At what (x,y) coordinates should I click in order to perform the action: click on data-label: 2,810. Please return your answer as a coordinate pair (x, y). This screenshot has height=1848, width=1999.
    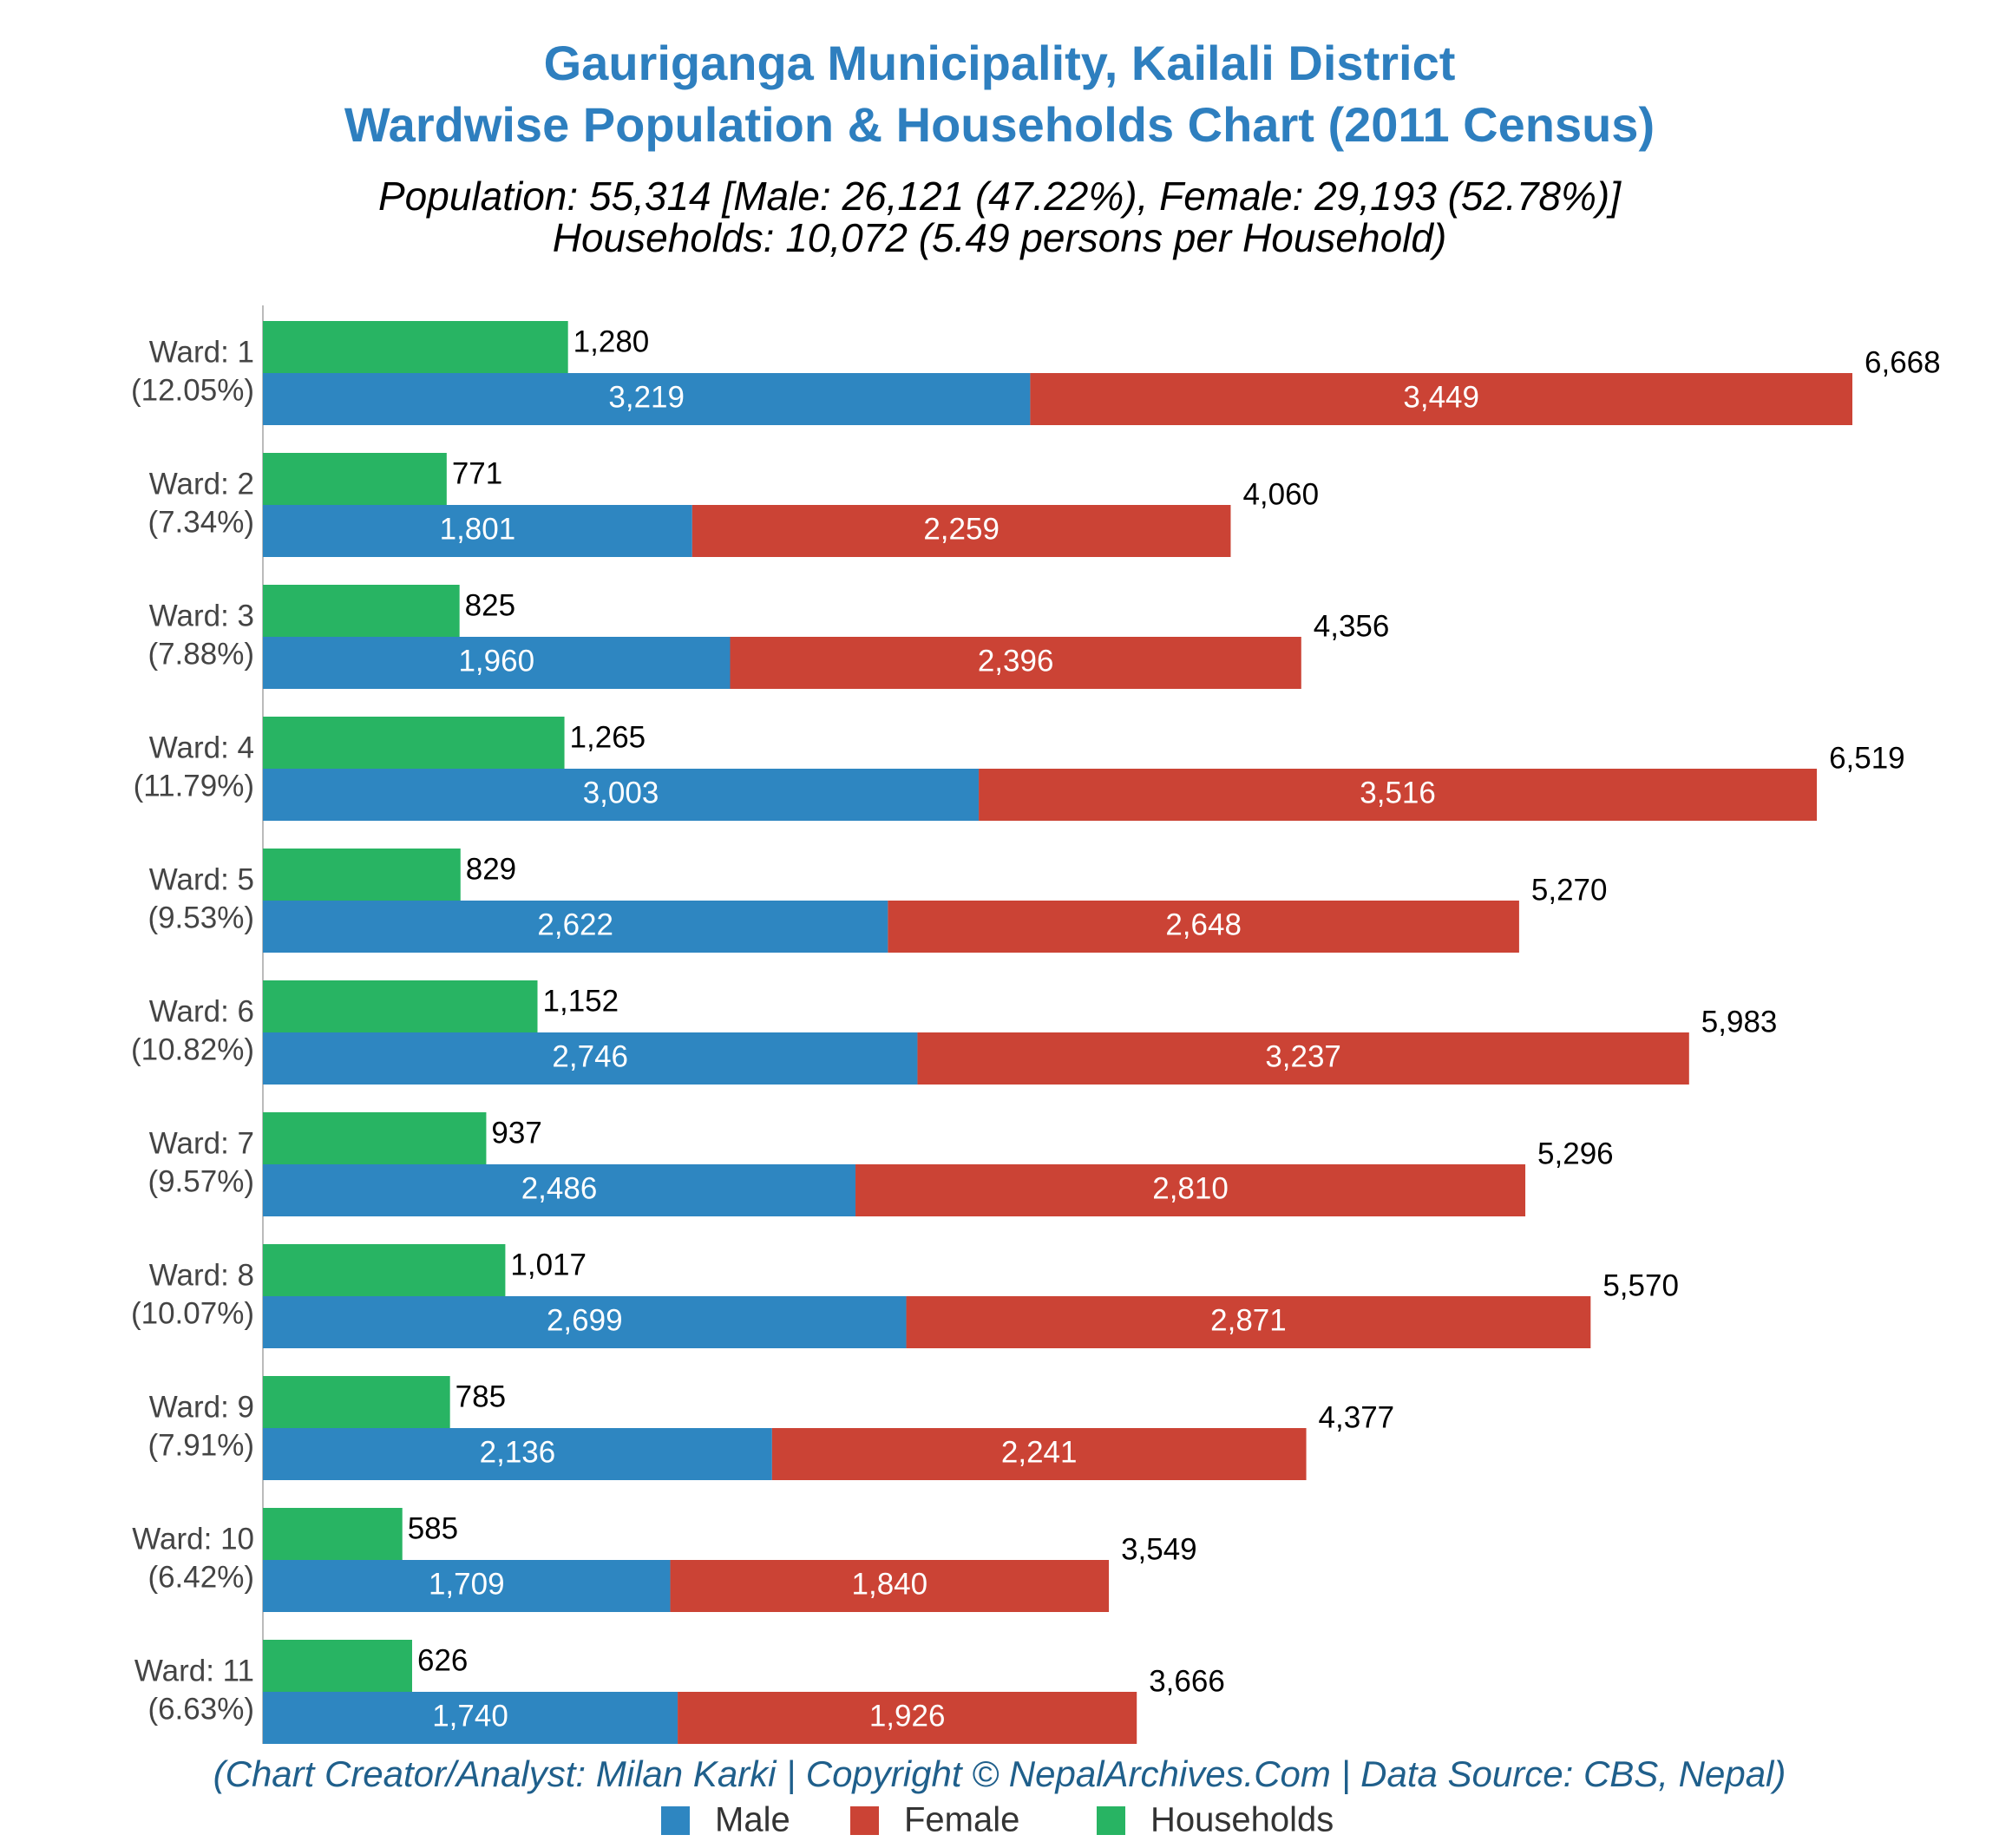
    Looking at the image, I should click on (1190, 1188).